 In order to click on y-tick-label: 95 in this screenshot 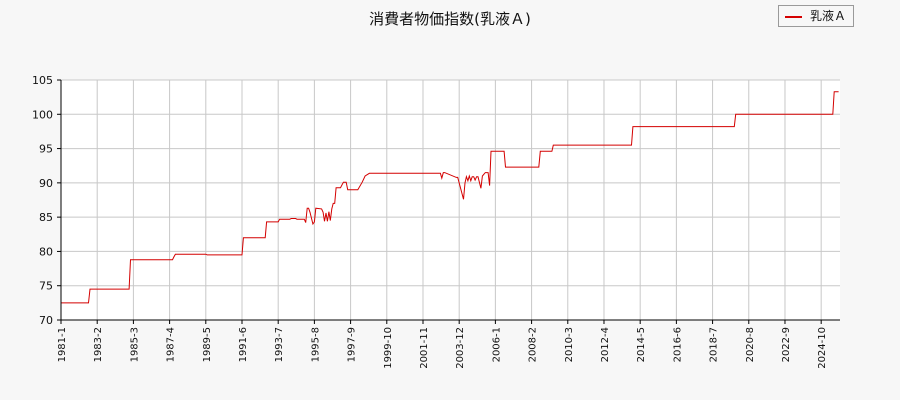, I will do `click(46, 149)`.